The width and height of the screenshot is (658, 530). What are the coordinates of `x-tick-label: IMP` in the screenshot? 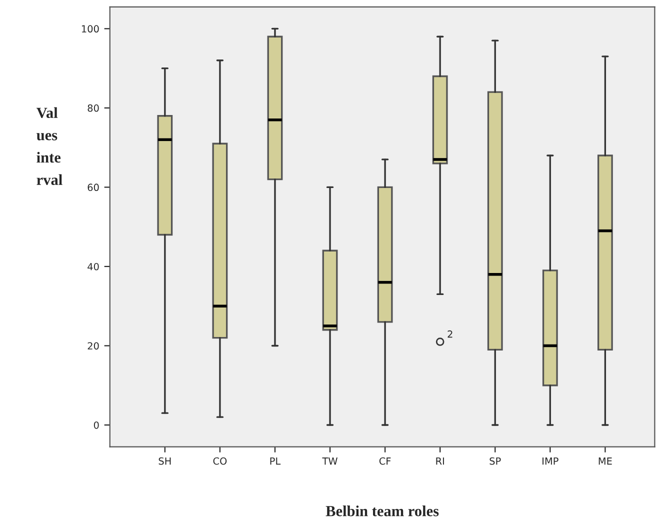 It's located at (550, 461).